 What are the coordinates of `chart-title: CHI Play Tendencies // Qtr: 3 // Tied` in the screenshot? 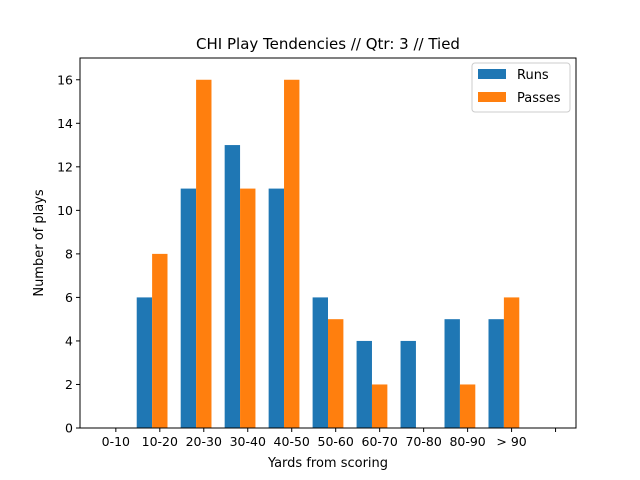 It's located at (328, 44).